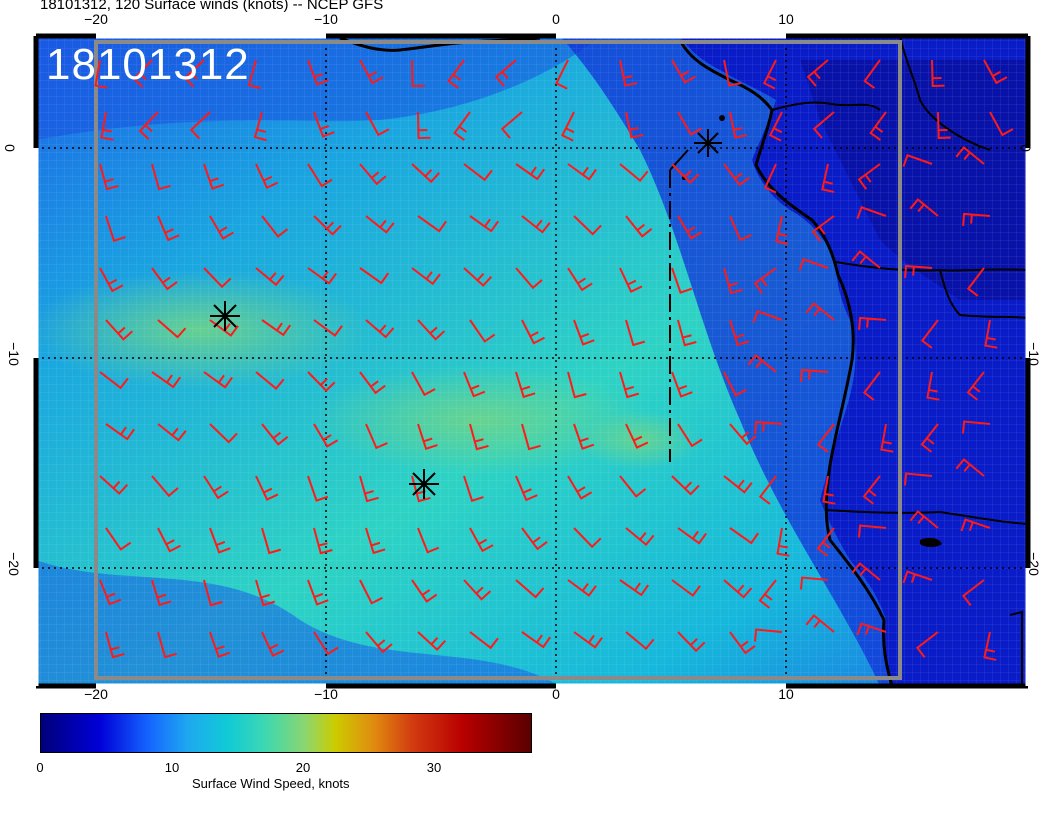 This screenshot has width=1056, height=816. I want to click on coastline-north, so click(440, 44).